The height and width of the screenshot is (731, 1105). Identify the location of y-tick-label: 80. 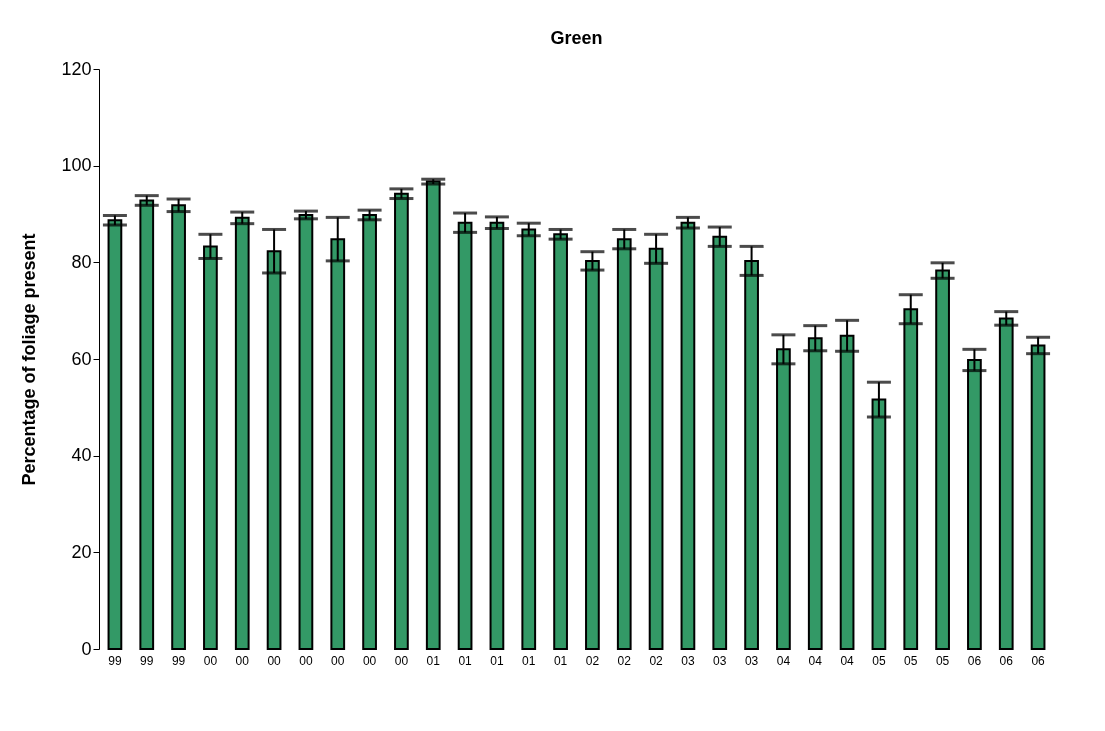
(81, 261).